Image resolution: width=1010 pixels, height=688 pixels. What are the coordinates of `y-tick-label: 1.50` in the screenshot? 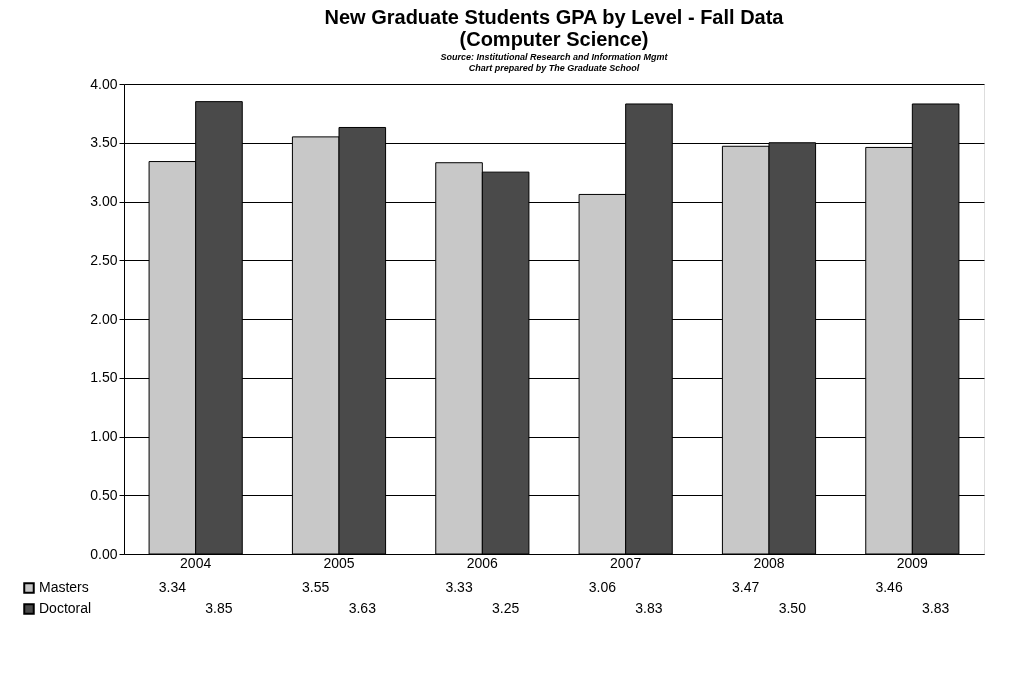 It's located at (104, 377).